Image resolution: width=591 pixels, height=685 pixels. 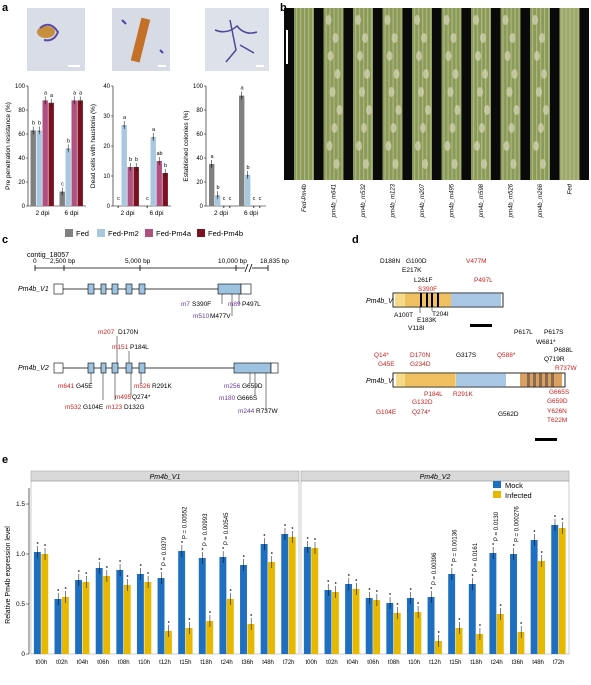 What do you see at coordinates (234, 304) in the screenshot?
I see `c-v1-mut-m89: m89` at bounding box center [234, 304].